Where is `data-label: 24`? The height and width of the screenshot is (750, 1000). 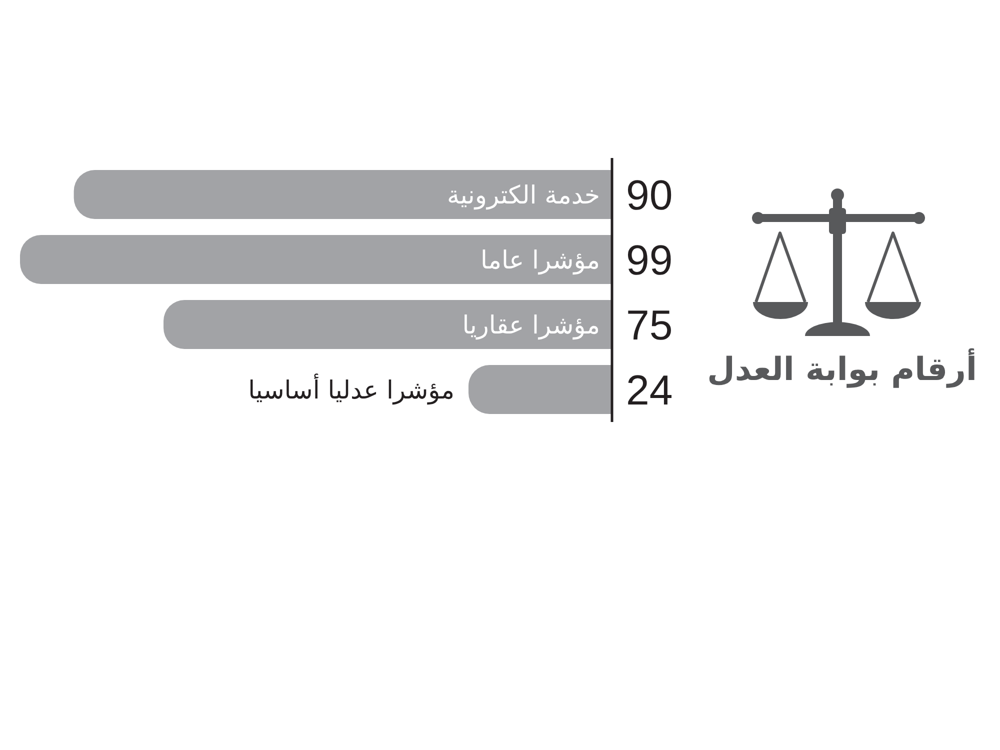
data-label: 24 is located at coordinates (649, 390).